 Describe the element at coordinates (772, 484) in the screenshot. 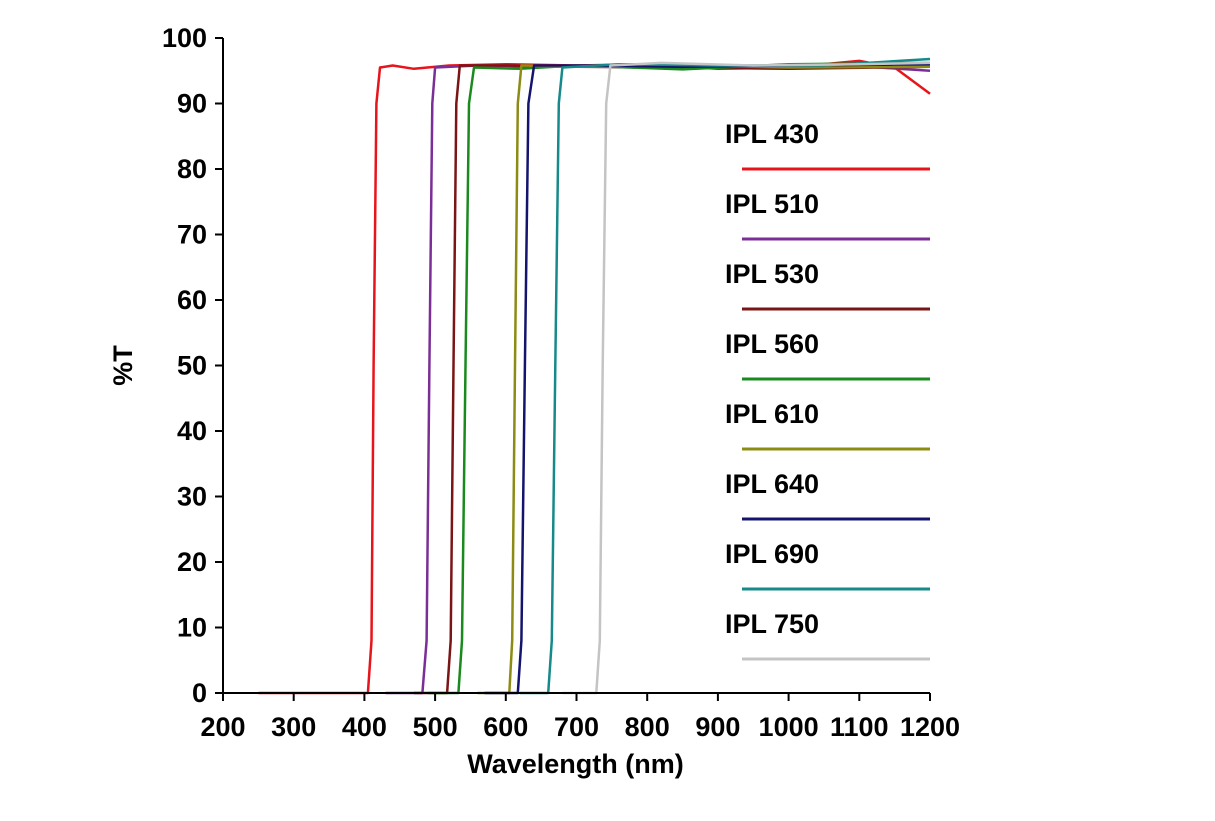

I see `legend-label: IPL 640` at that location.